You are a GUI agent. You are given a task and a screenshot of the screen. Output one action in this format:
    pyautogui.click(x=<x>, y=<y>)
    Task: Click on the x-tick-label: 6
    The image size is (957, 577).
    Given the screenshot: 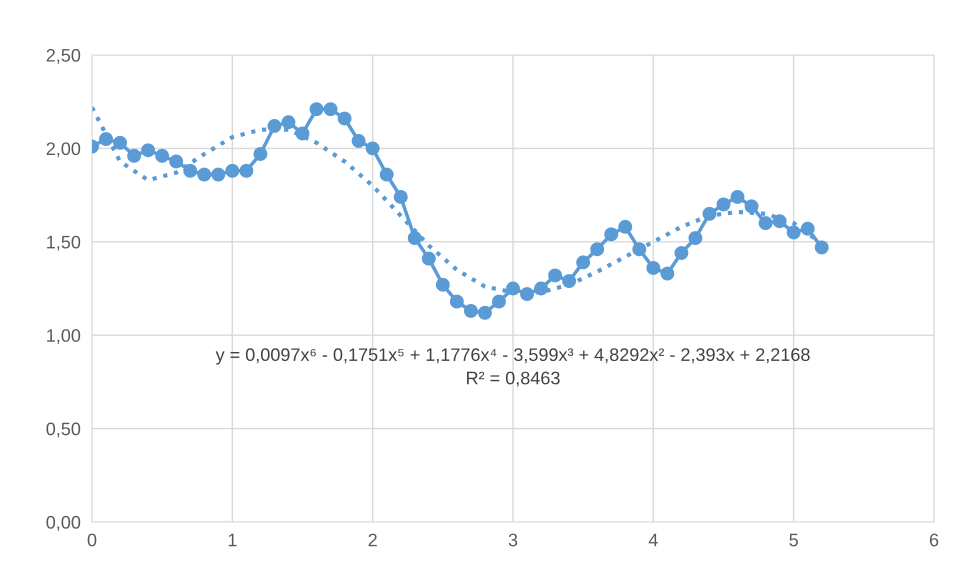 What is the action you would take?
    pyautogui.click(x=934, y=540)
    